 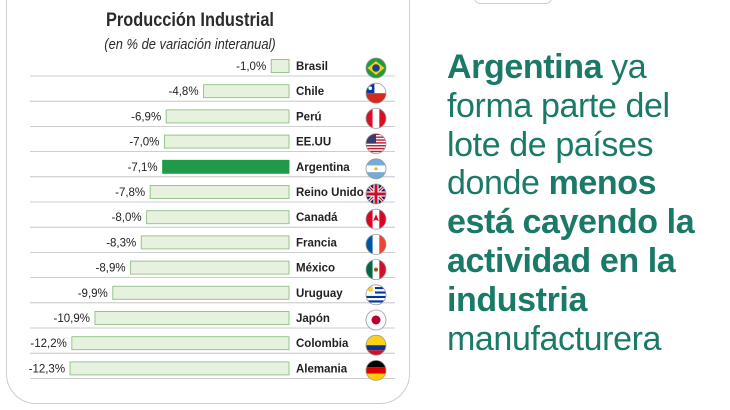 What do you see at coordinates (121, 243) in the screenshot?
I see `data-label: -8,3%` at bounding box center [121, 243].